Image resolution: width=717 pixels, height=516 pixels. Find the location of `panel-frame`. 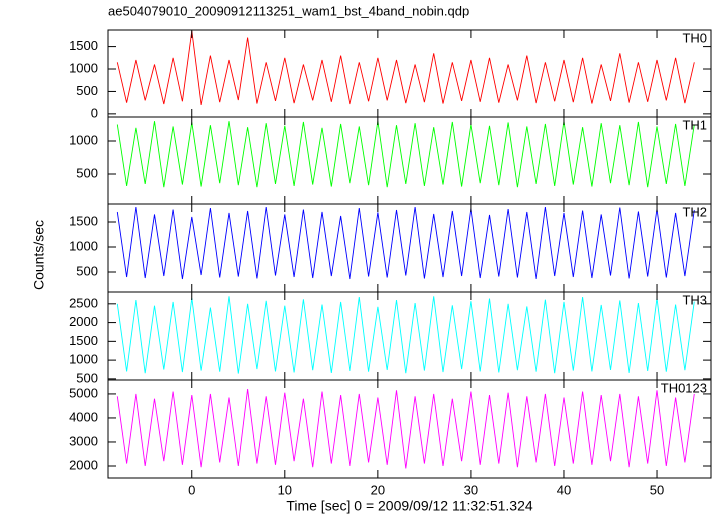

panel-frame is located at coordinates (409, 73).